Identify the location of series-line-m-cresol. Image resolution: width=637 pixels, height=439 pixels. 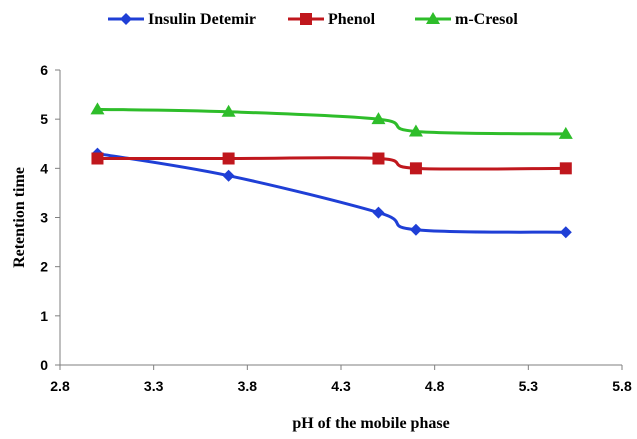
(331, 121).